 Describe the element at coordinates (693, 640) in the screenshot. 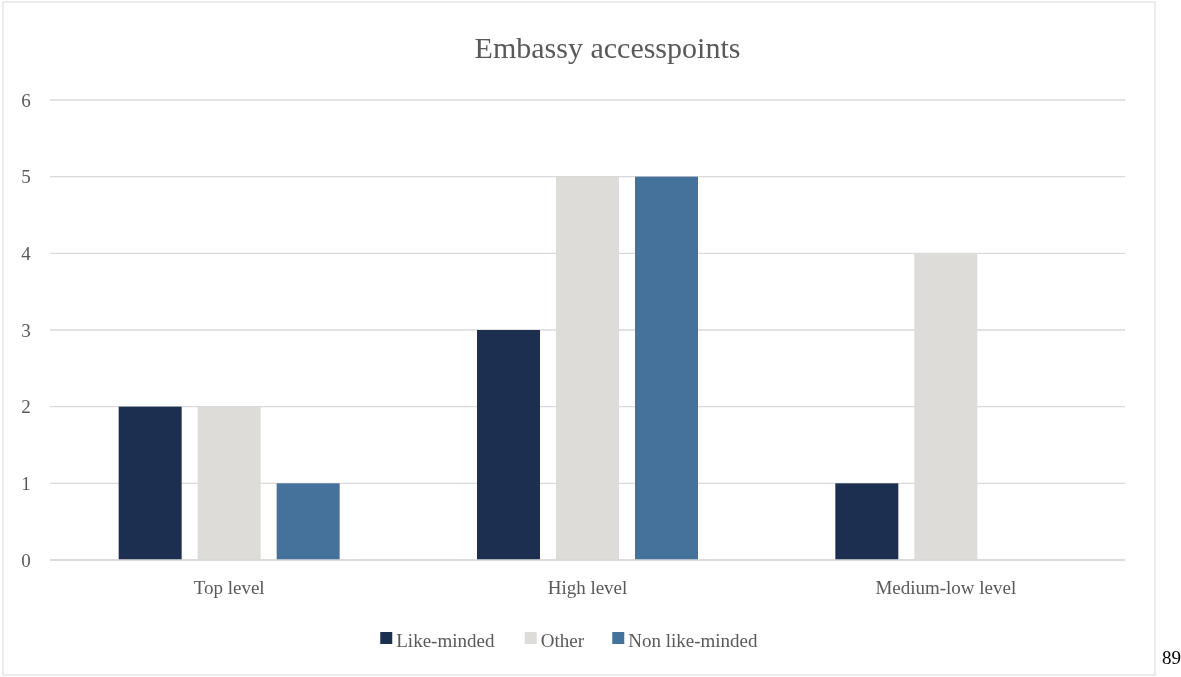

I see `legend-label: Non like-minded` at that location.